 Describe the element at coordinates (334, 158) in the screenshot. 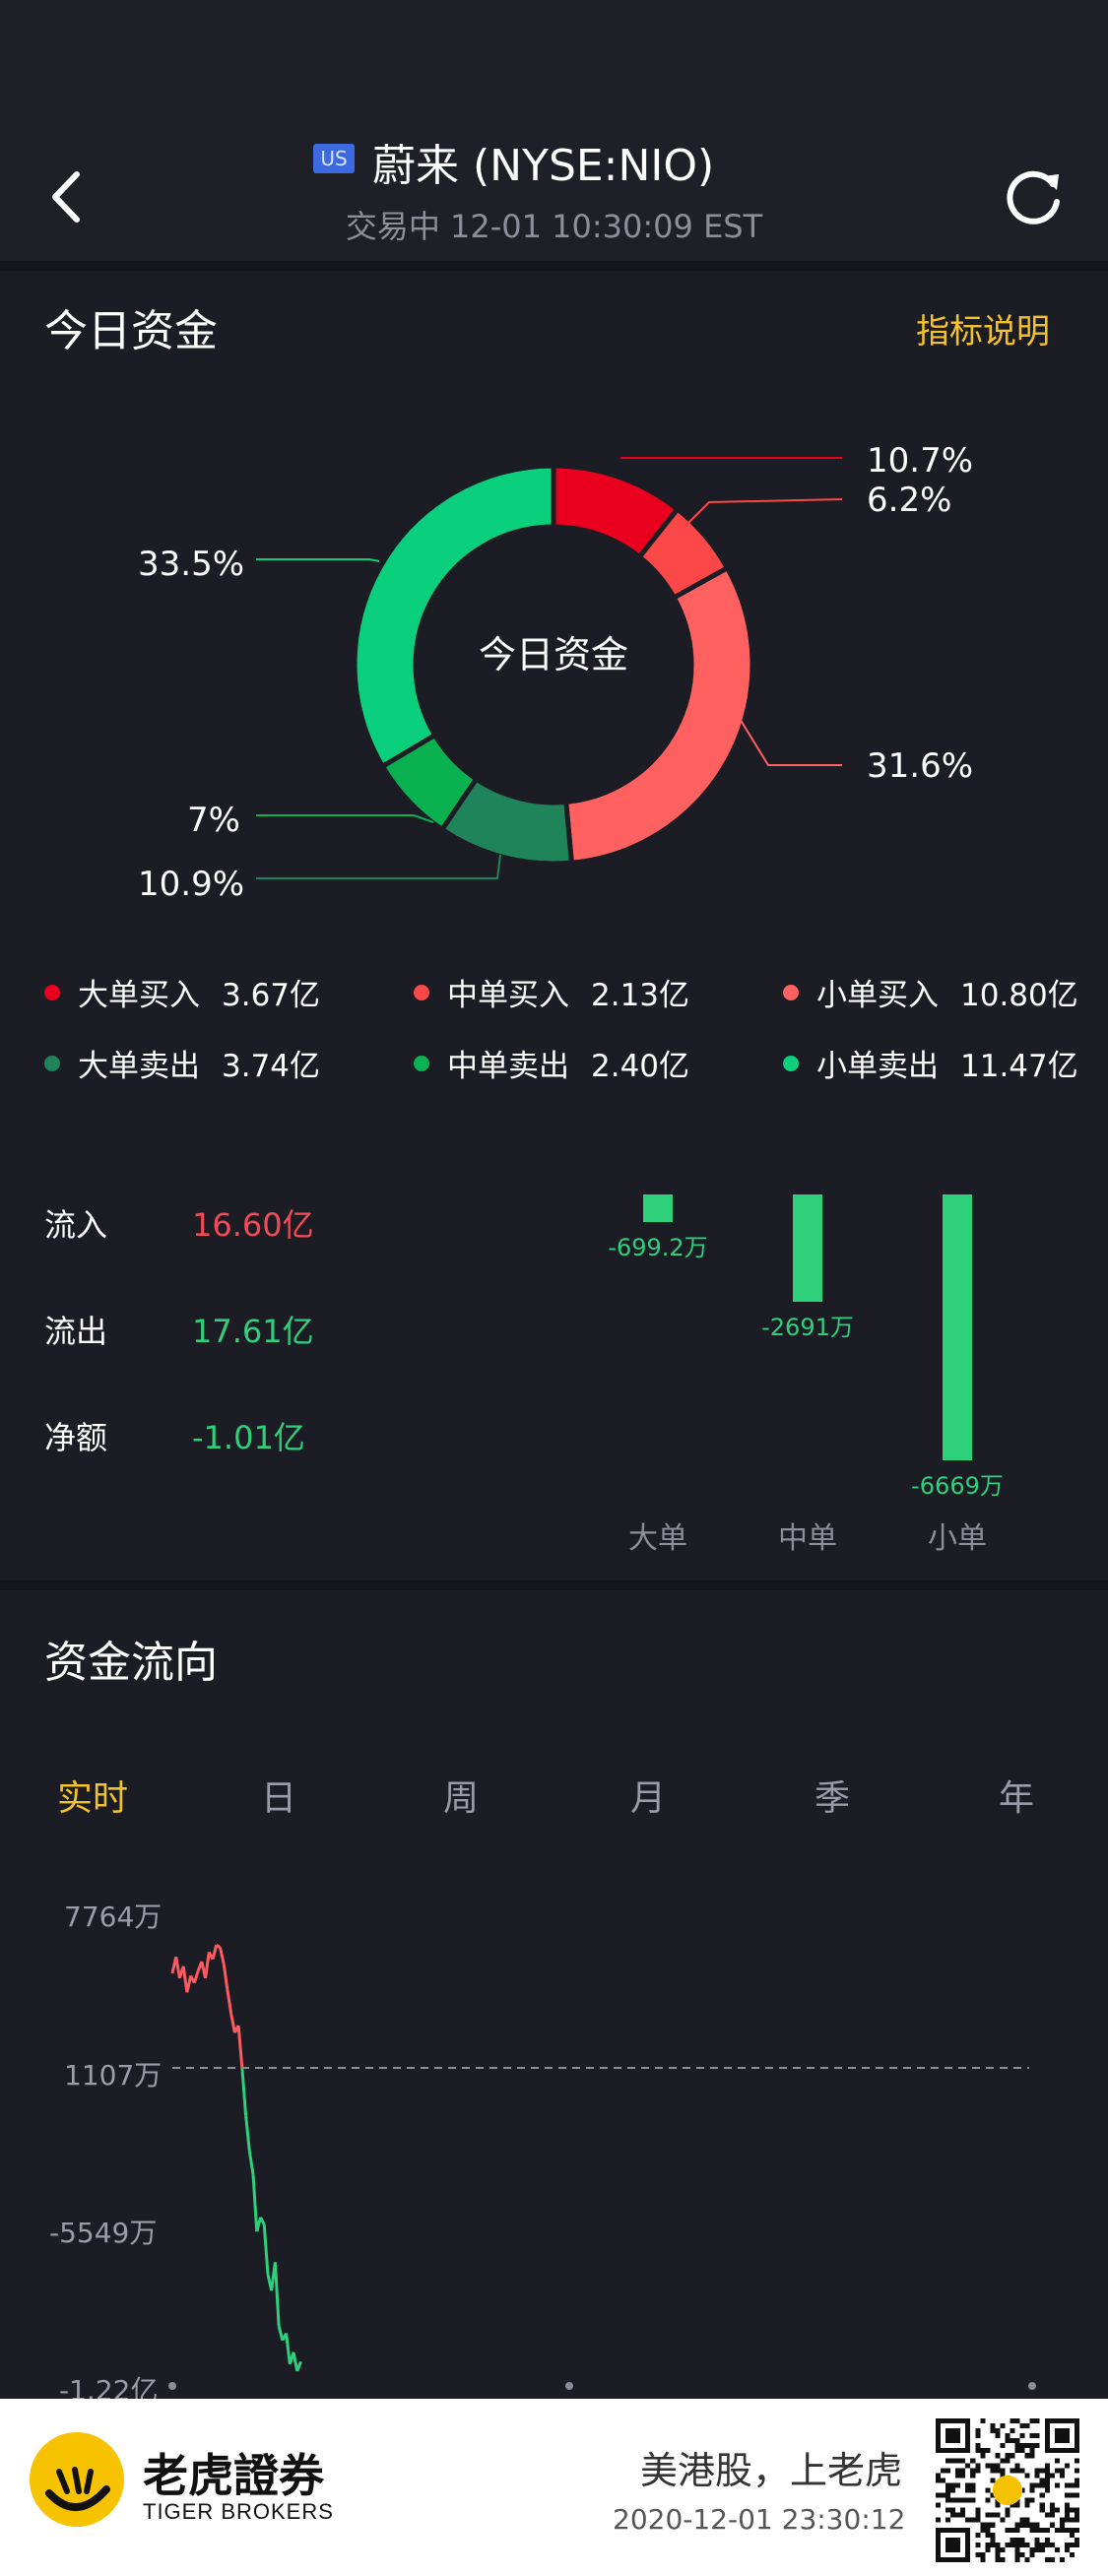

I see `market-badge: US` at that location.